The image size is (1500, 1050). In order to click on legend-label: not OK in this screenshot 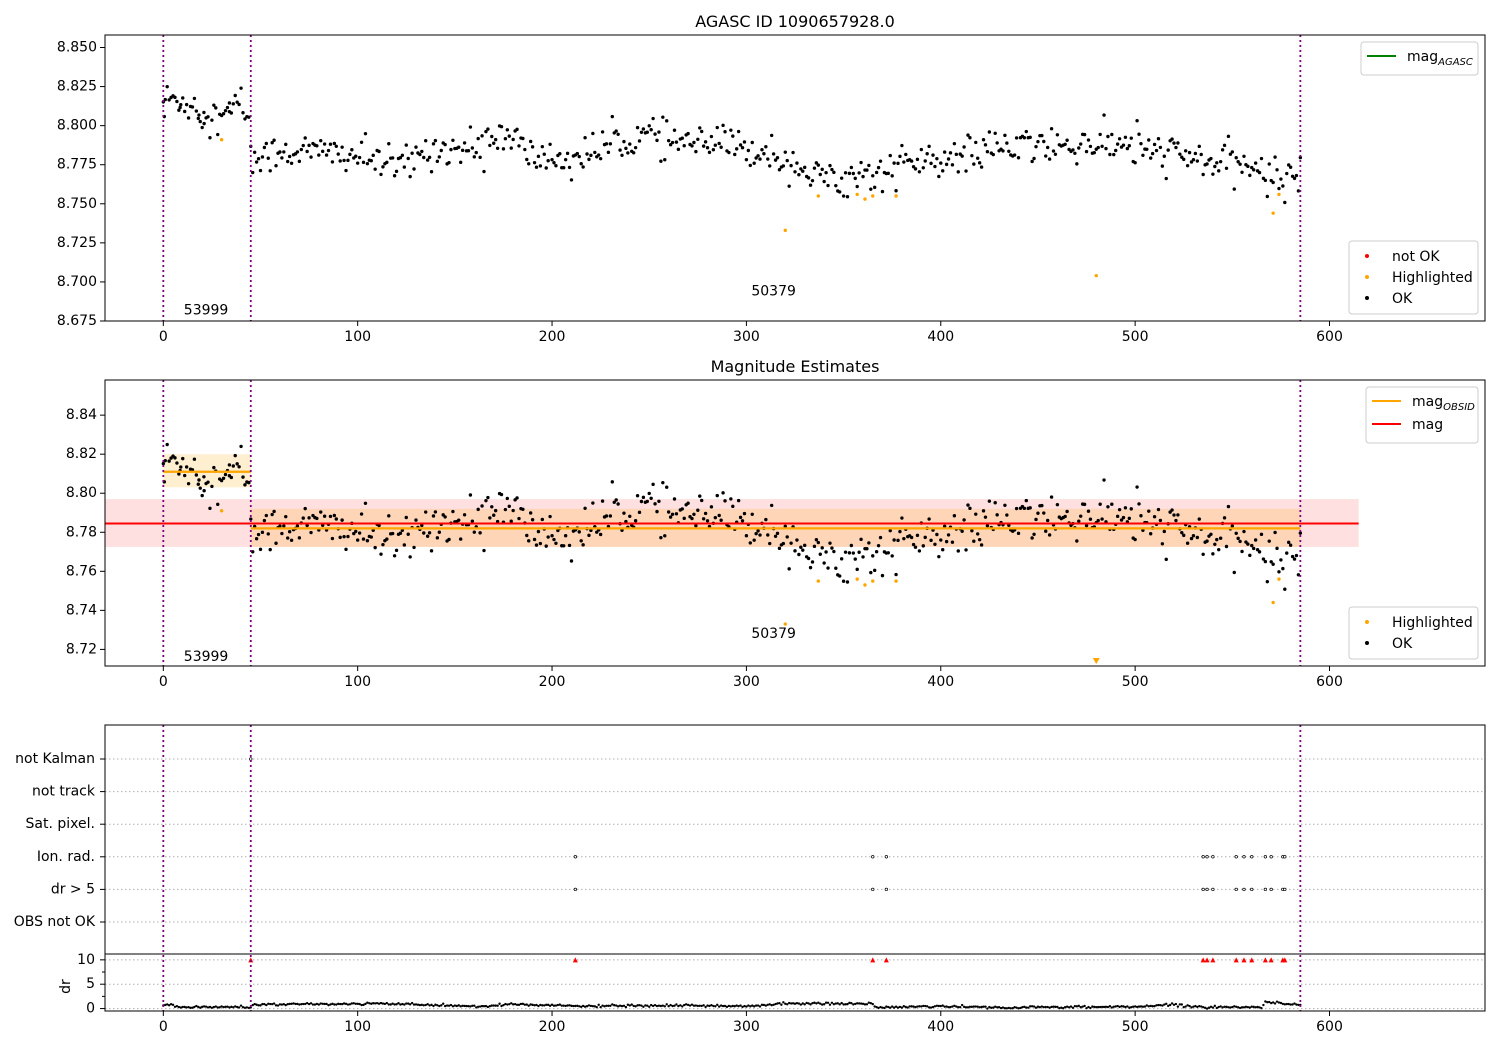, I will do `click(1416, 257)`.